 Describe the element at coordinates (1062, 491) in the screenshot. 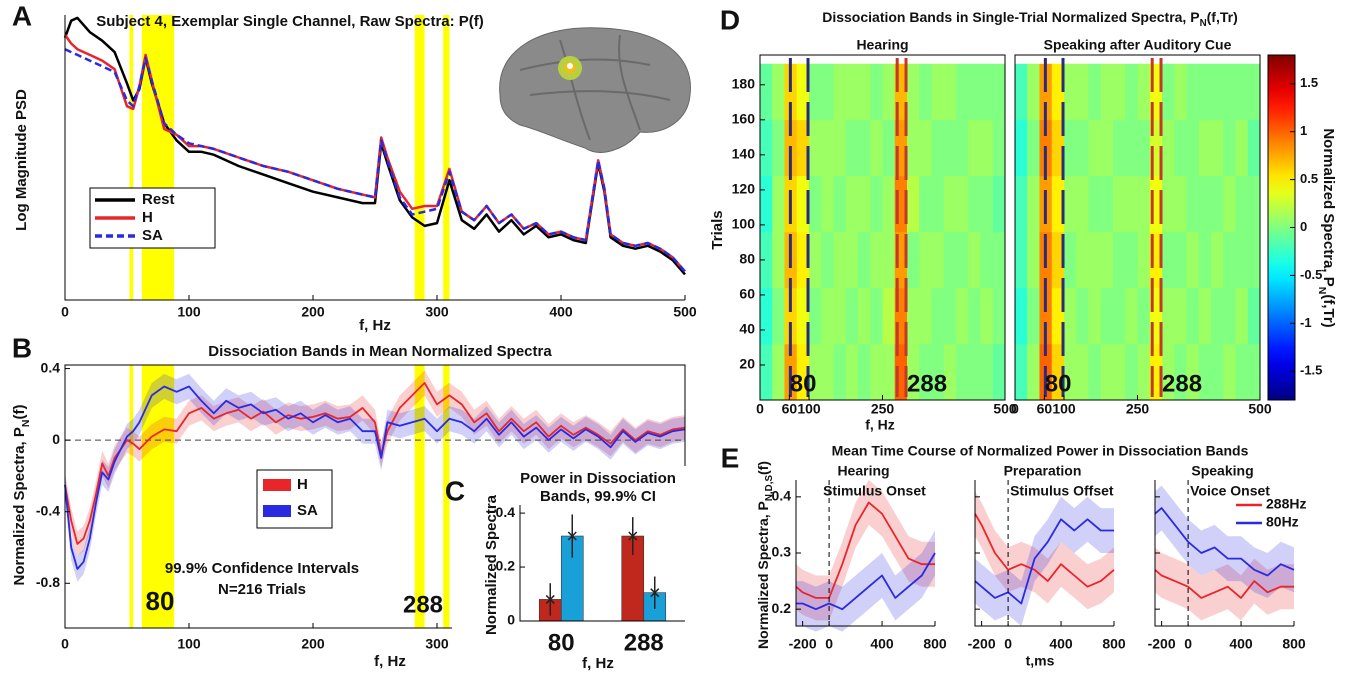

I see `event-annotation: Stimulus Offset` at that location.